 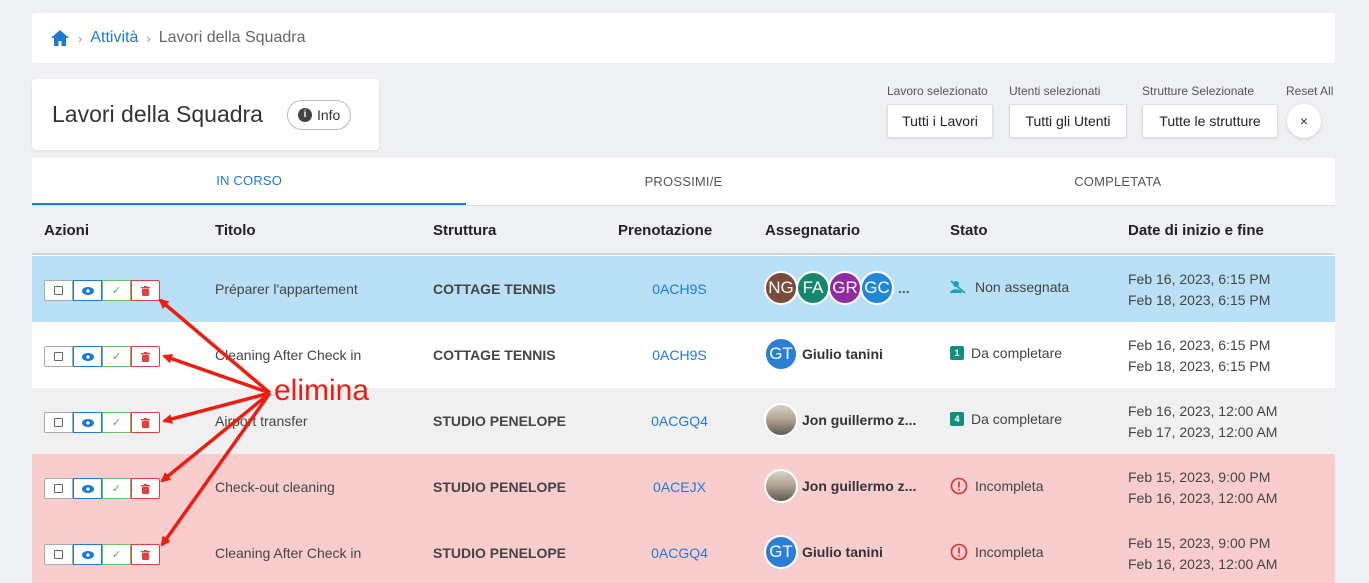 I want to click on filter-strutture-button: Tutte le strutture, so click(x=1210, y=121).